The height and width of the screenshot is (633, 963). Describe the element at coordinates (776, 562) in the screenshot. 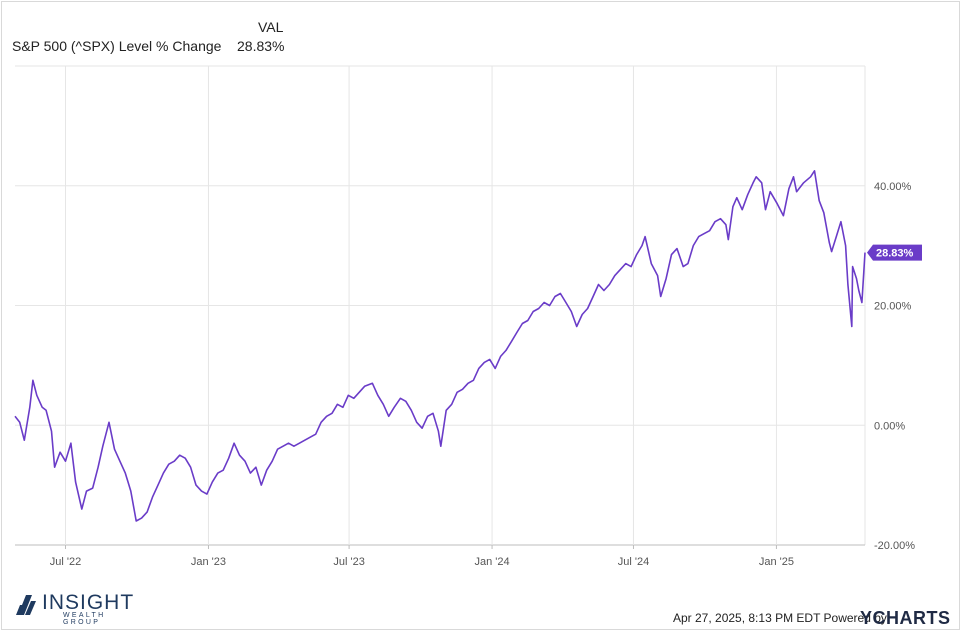

I see `x-tick-label: Jan '25` at that location.